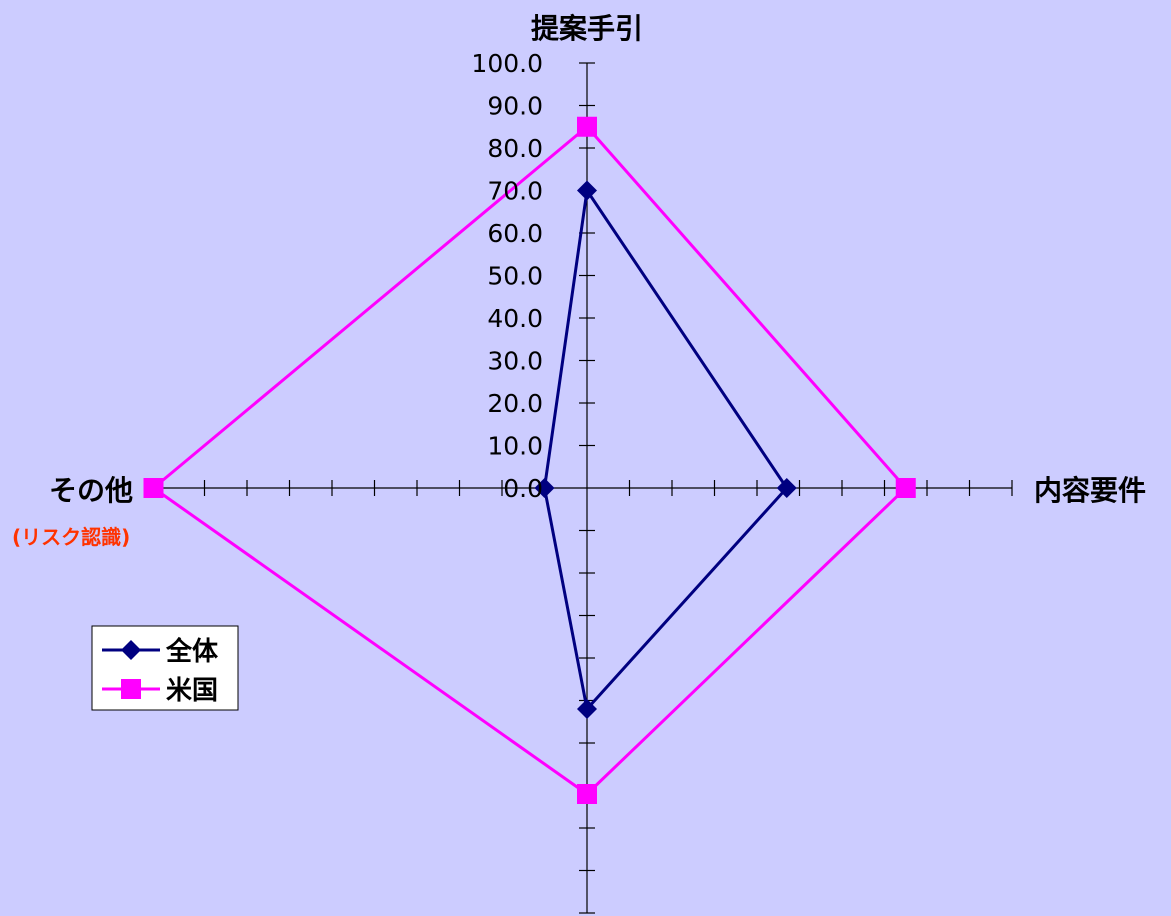 The height and width of the screenshot is (916, 1171). What do you see at coordinates (1090, 490) in the screenshot?
I see `axis-label-1: 内容要件` at bounding box center [1090, 490].